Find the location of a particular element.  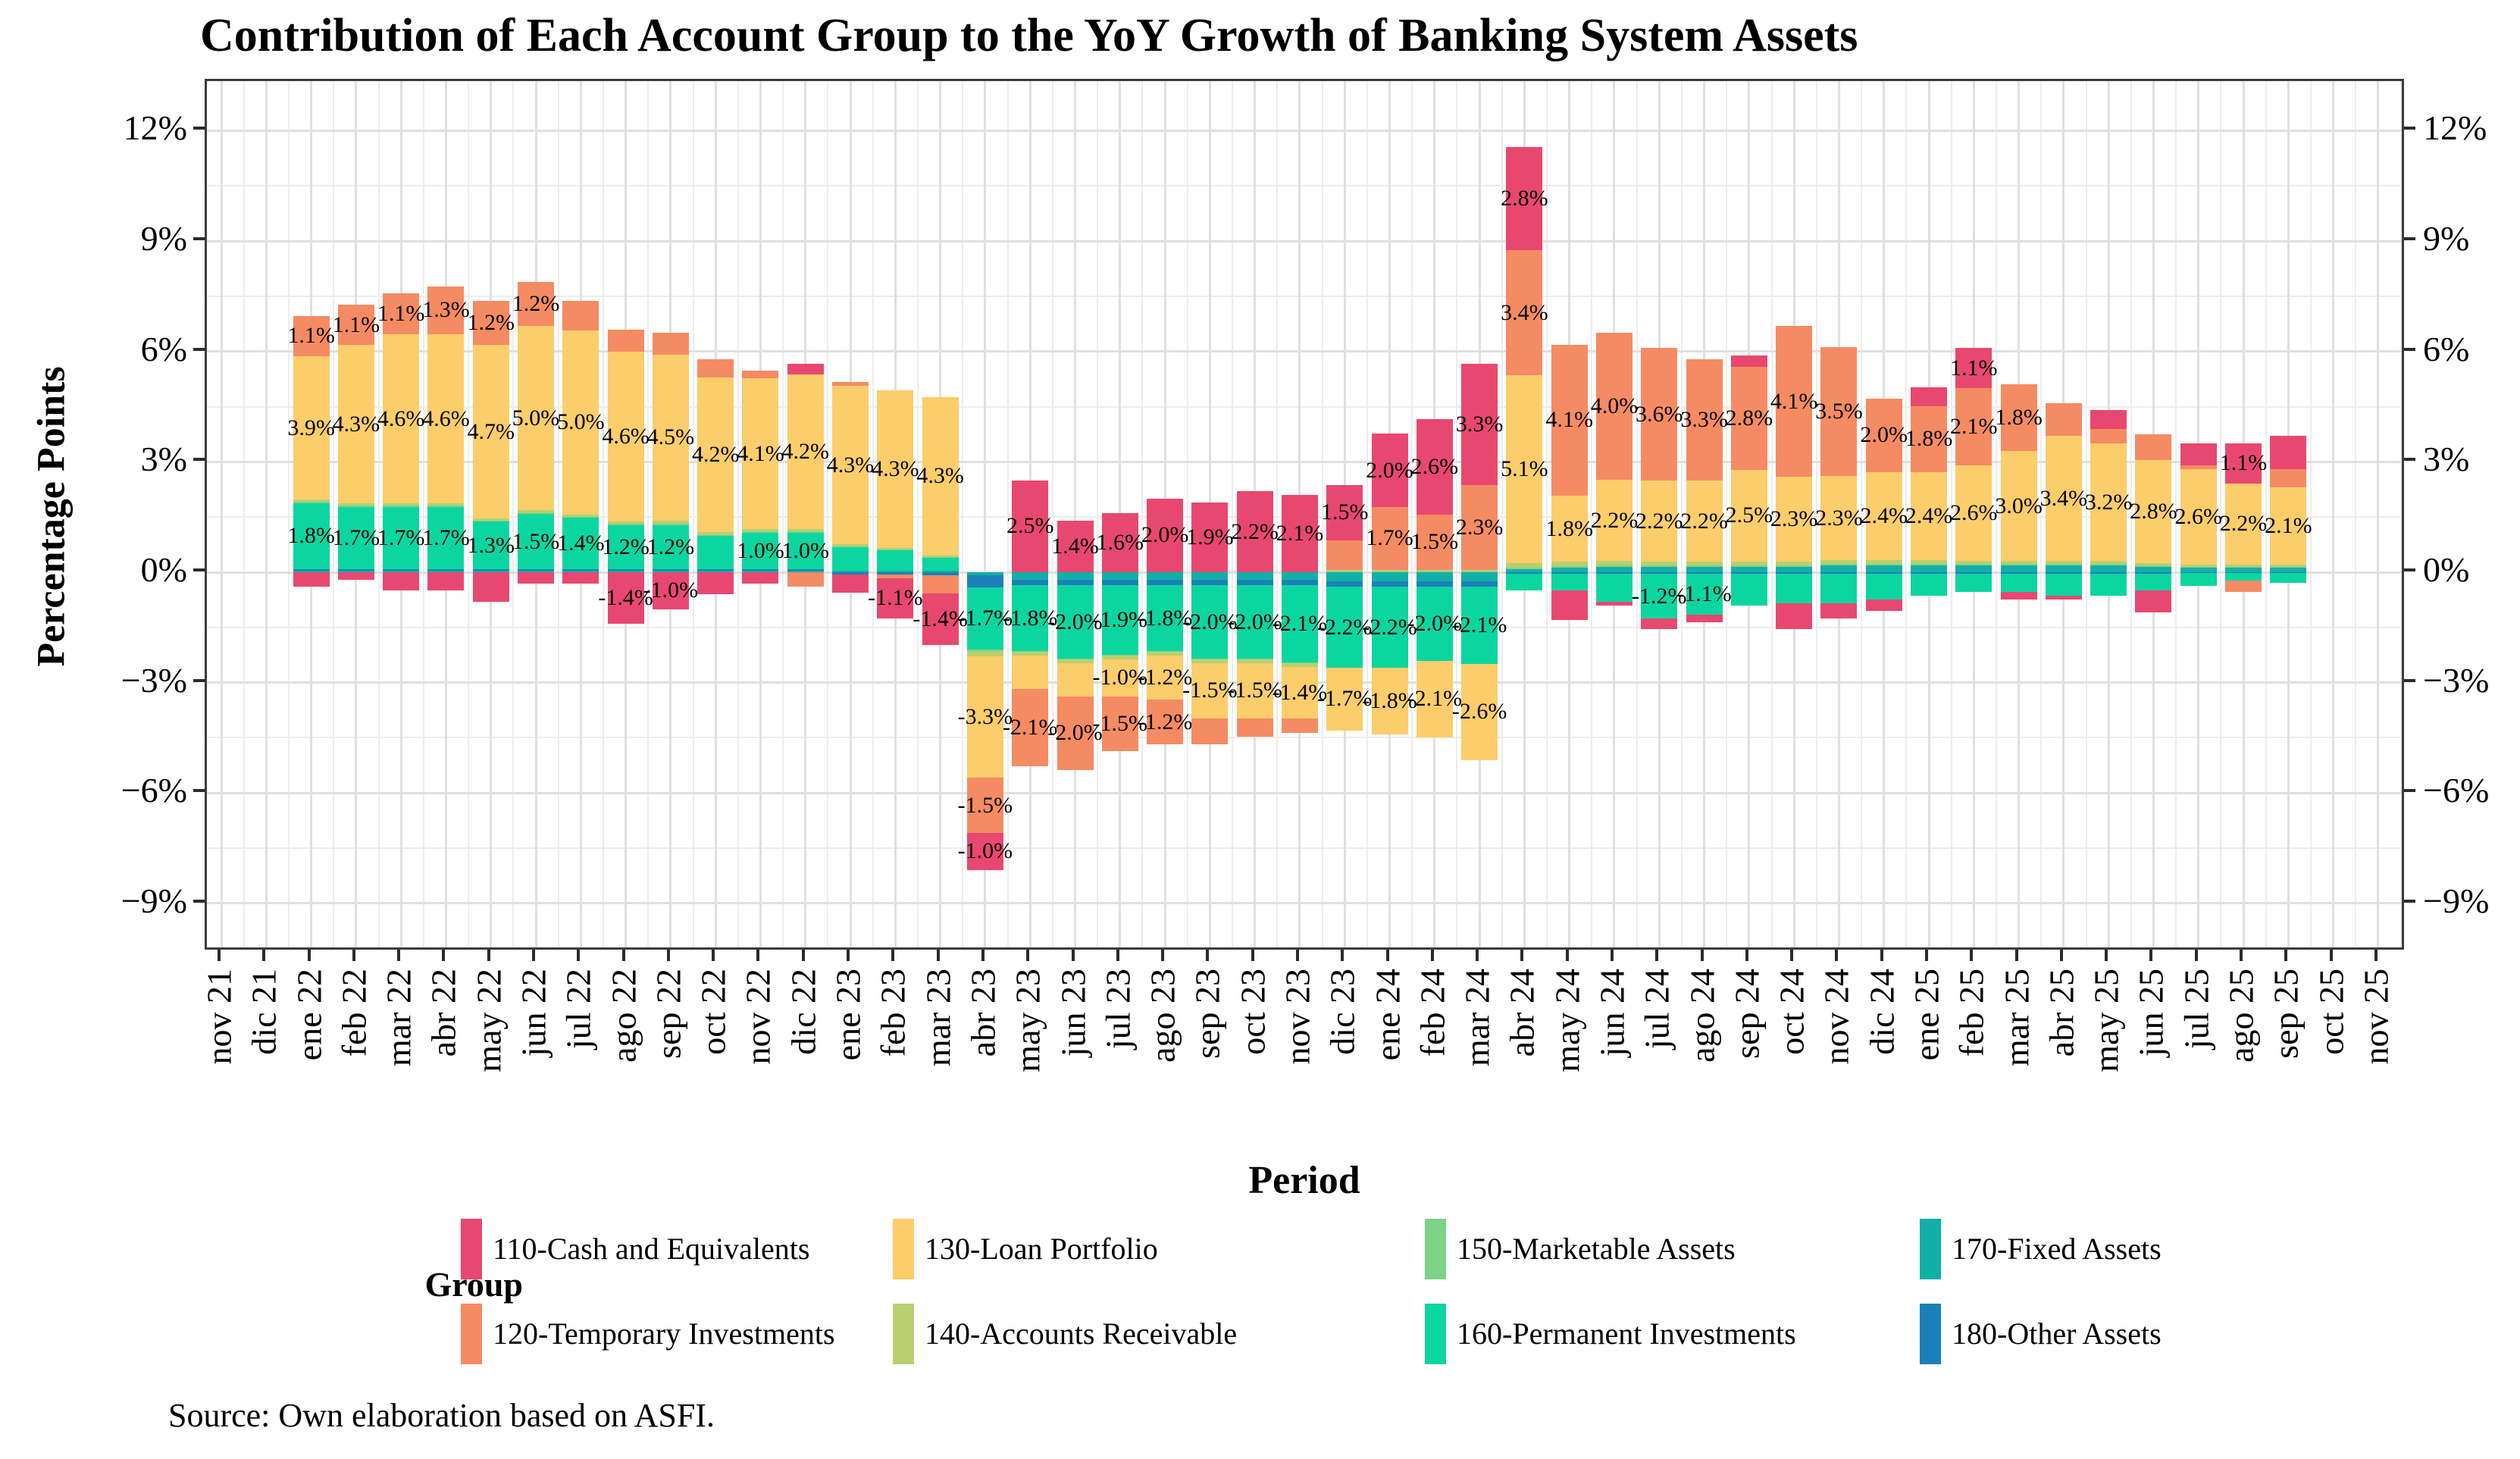

bar-value-label: 2.1% is located at coordinates (2288, 525).